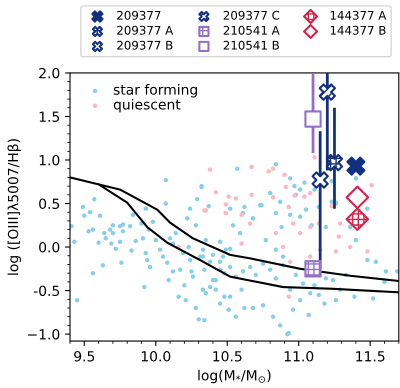 This screenshot has width=400, height=388. What do you see at coordinates (252, 15) in the screenshot?
I see `legend-label: 209377 C` at bounding box center [252, 15].